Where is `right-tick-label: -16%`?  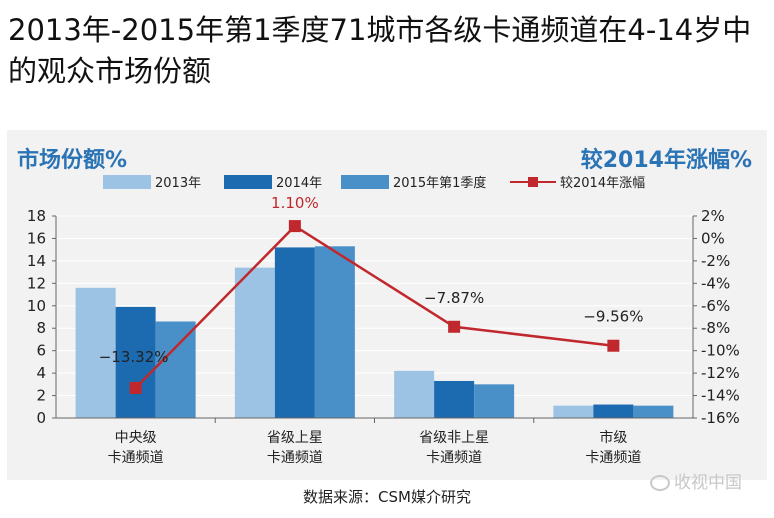
right-tick-label: -16% is located at coordinates (720, 418).